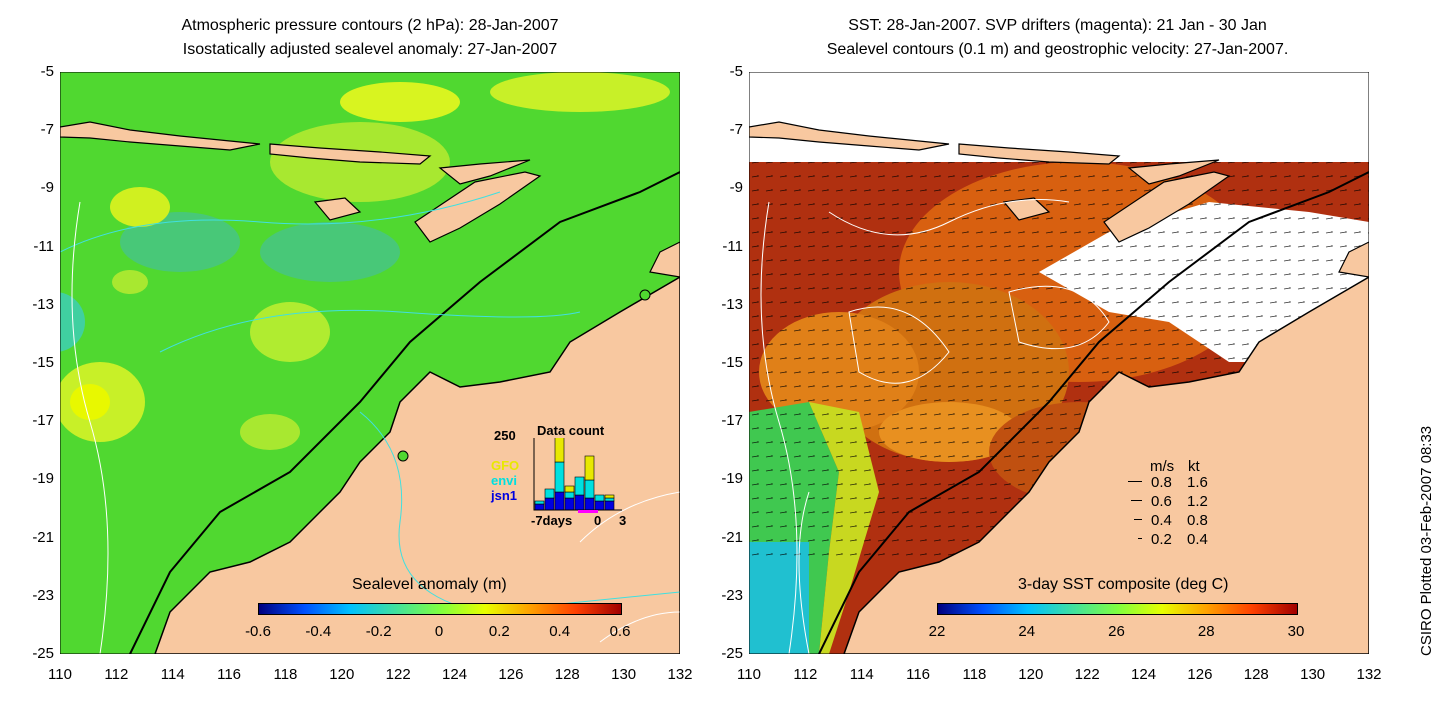 The width and height of the screenshot is (1440, 720). What do you see at coordinates (440, 609) in the screenshot?
I see `left-colorbar` at bounding box center [440, 609].